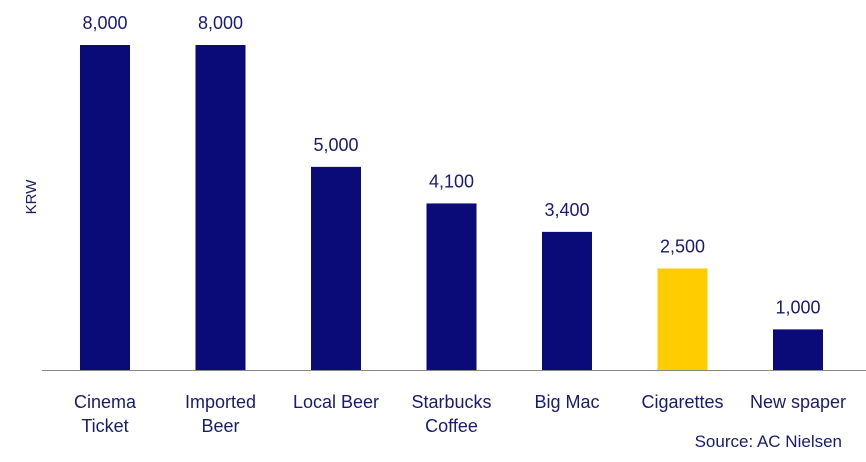 The width and height of the screenshot is (866, 462). I want to click on category-label-4: Big Mac, so click(566, 402).